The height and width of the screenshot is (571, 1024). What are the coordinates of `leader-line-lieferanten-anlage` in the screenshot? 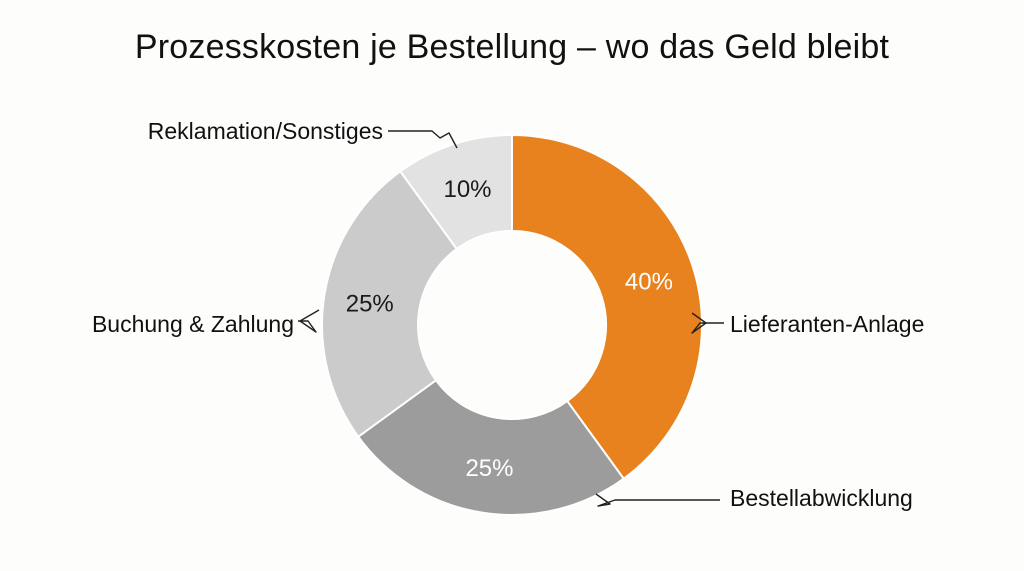 It's located at (707, 323).